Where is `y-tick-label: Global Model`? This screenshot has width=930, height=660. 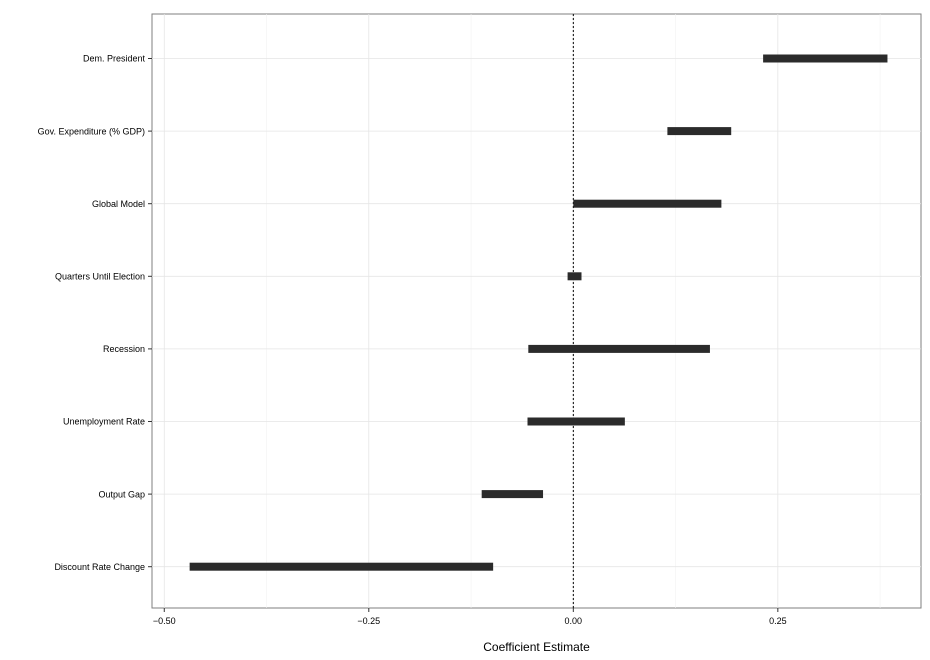
y-tick-label: Global Model is located at coordinates (118, 204).